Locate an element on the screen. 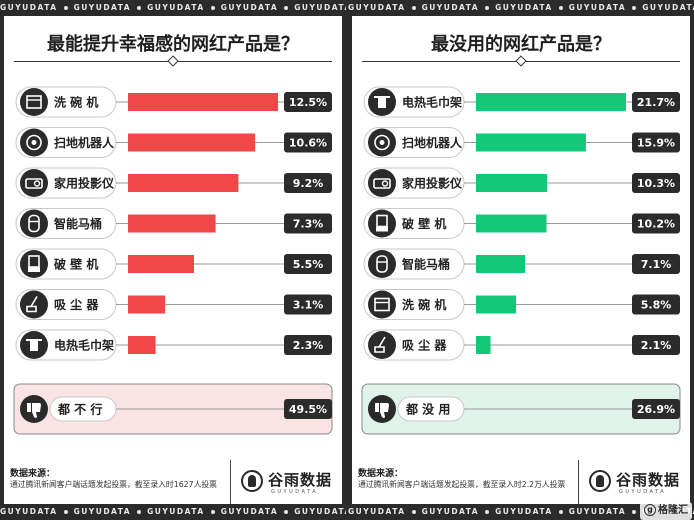 This screenshot has width=694, height=520. chart-row: 破 壁 机 5.5% is located at coordinates (173, 264).